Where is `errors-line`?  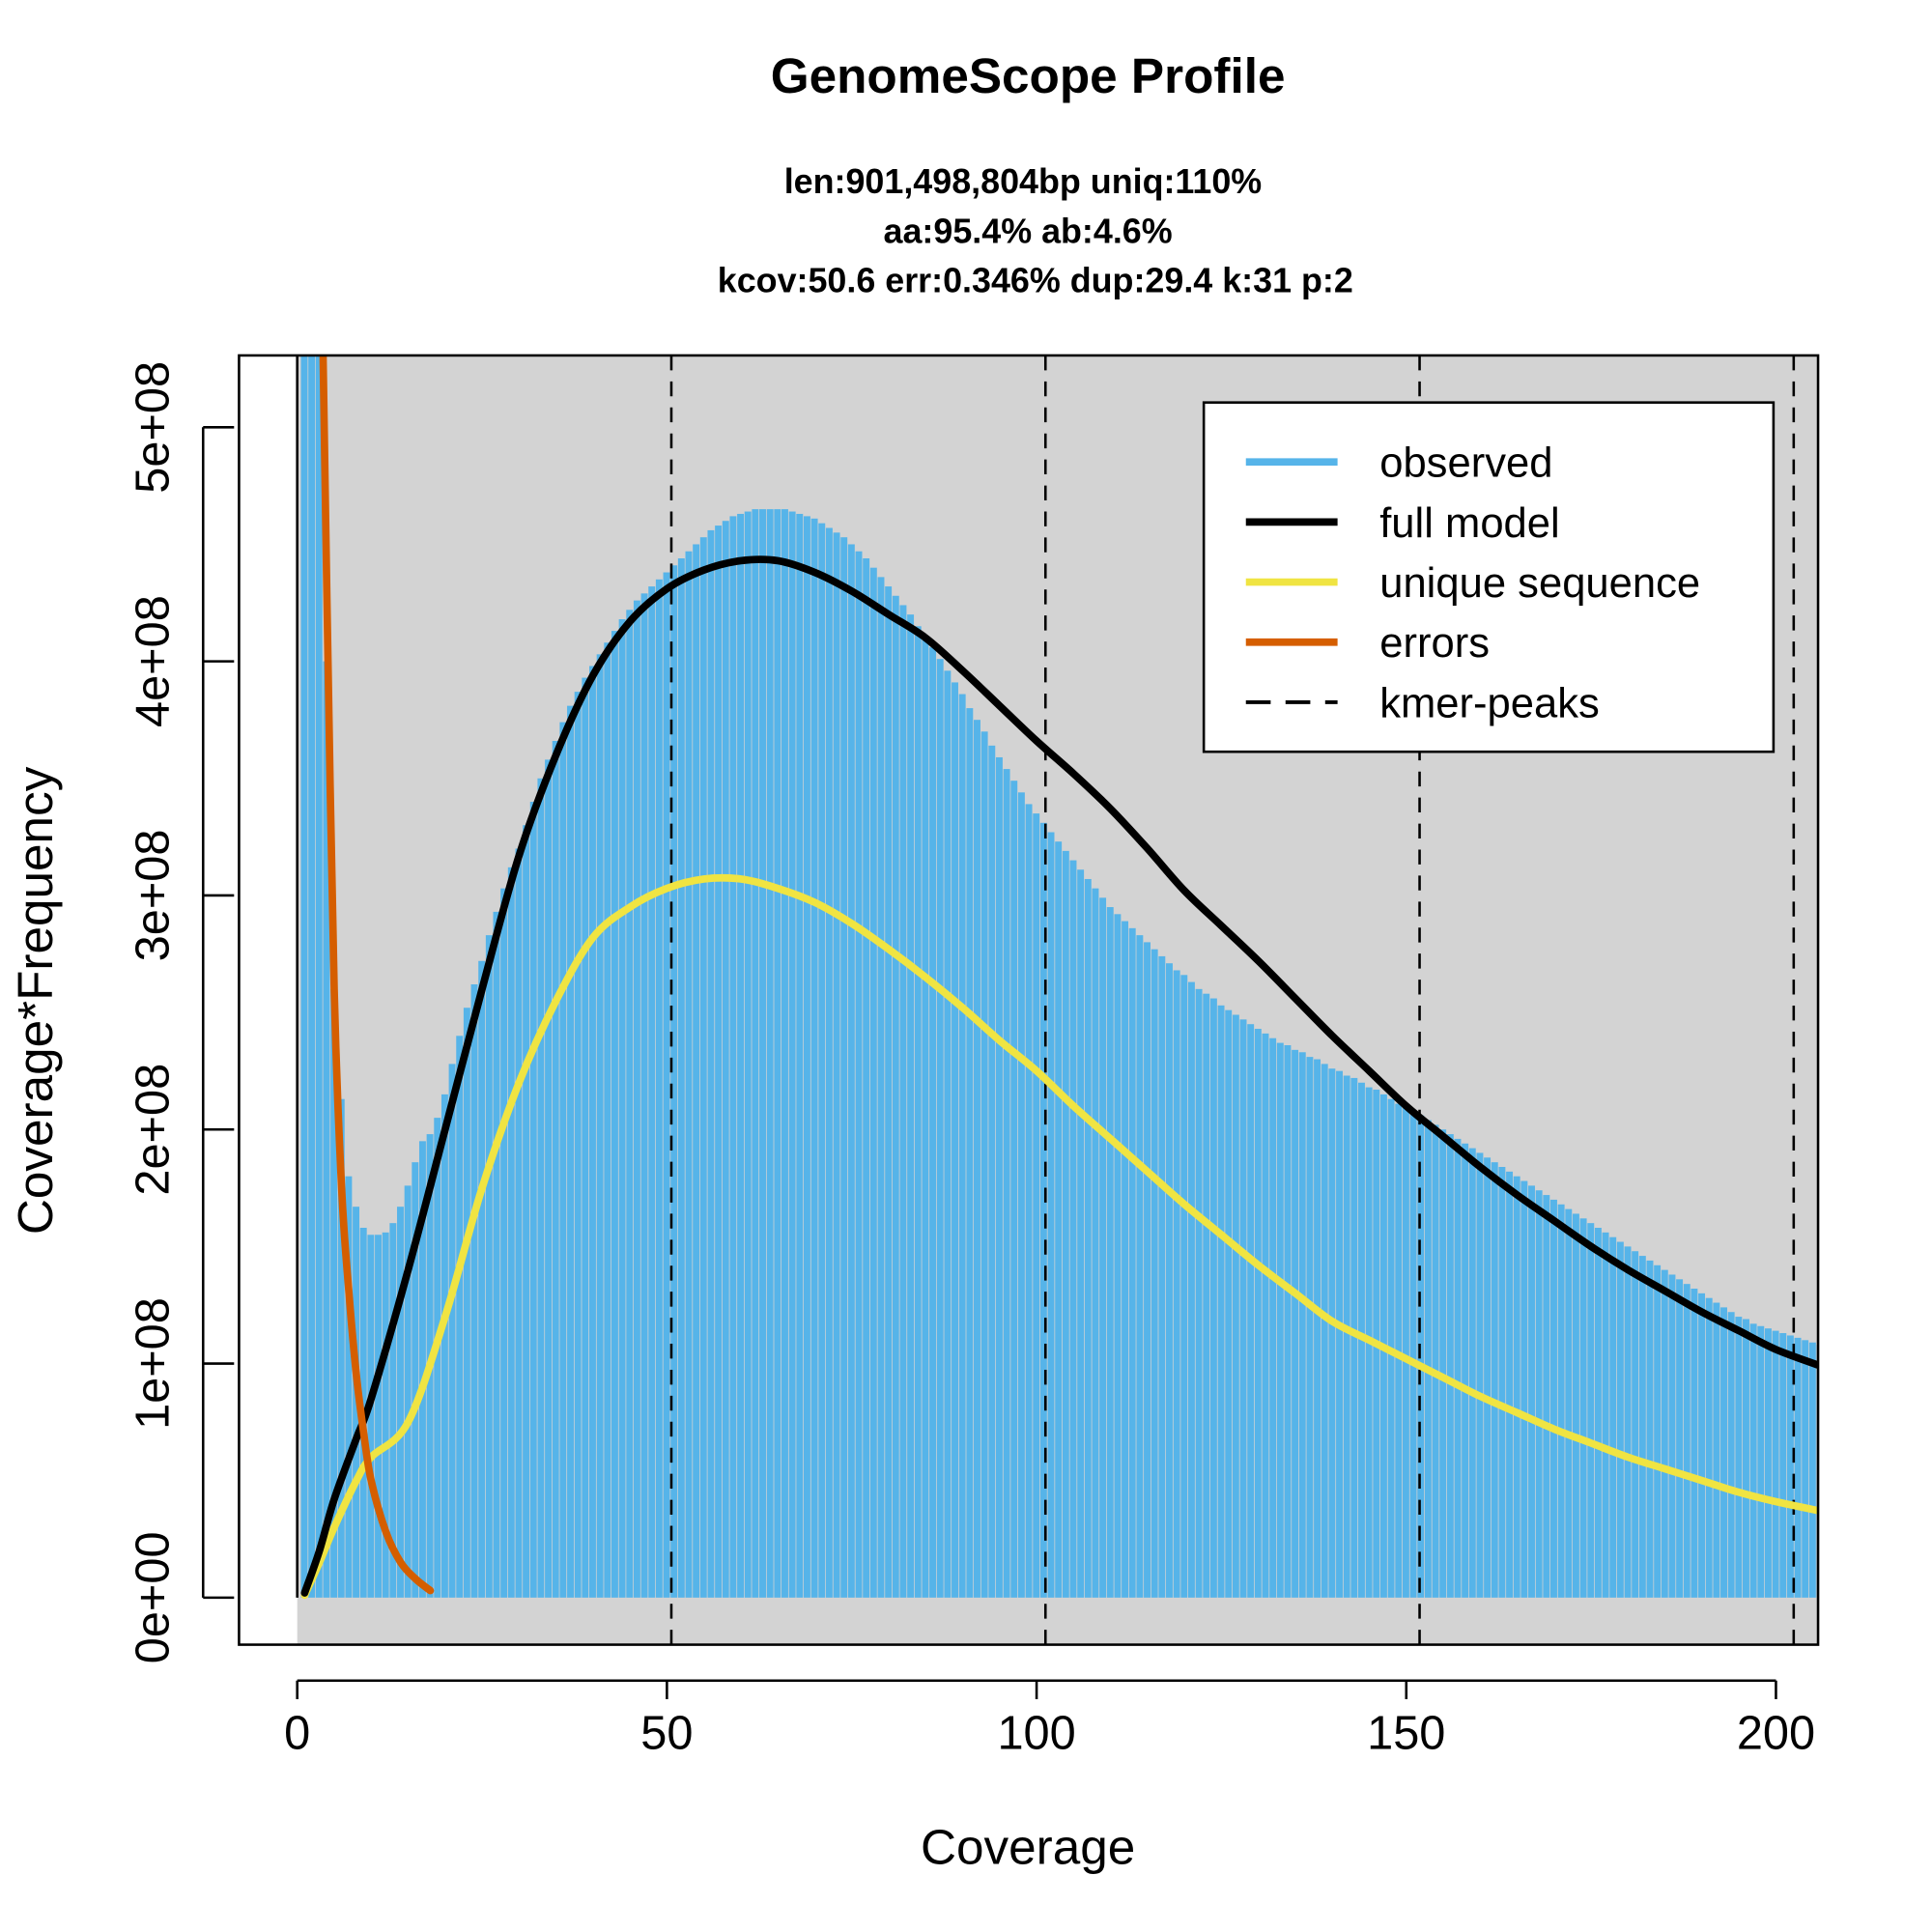
errors-line is located at coordinates (377, 975).